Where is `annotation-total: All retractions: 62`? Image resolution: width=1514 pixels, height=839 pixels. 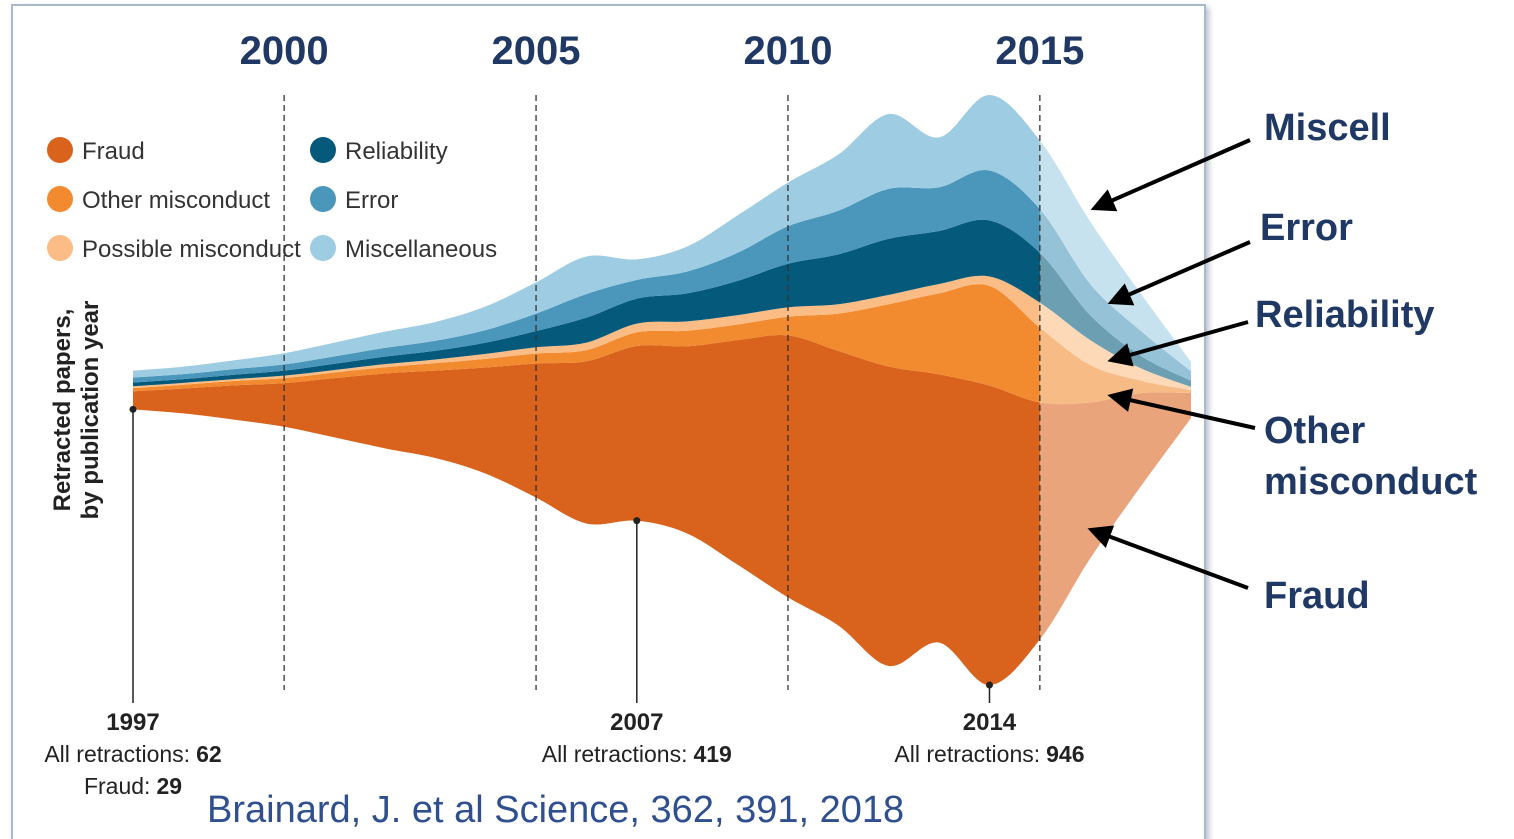 annotation-total: All retractions: 62 is located at coordinates (132, 754).